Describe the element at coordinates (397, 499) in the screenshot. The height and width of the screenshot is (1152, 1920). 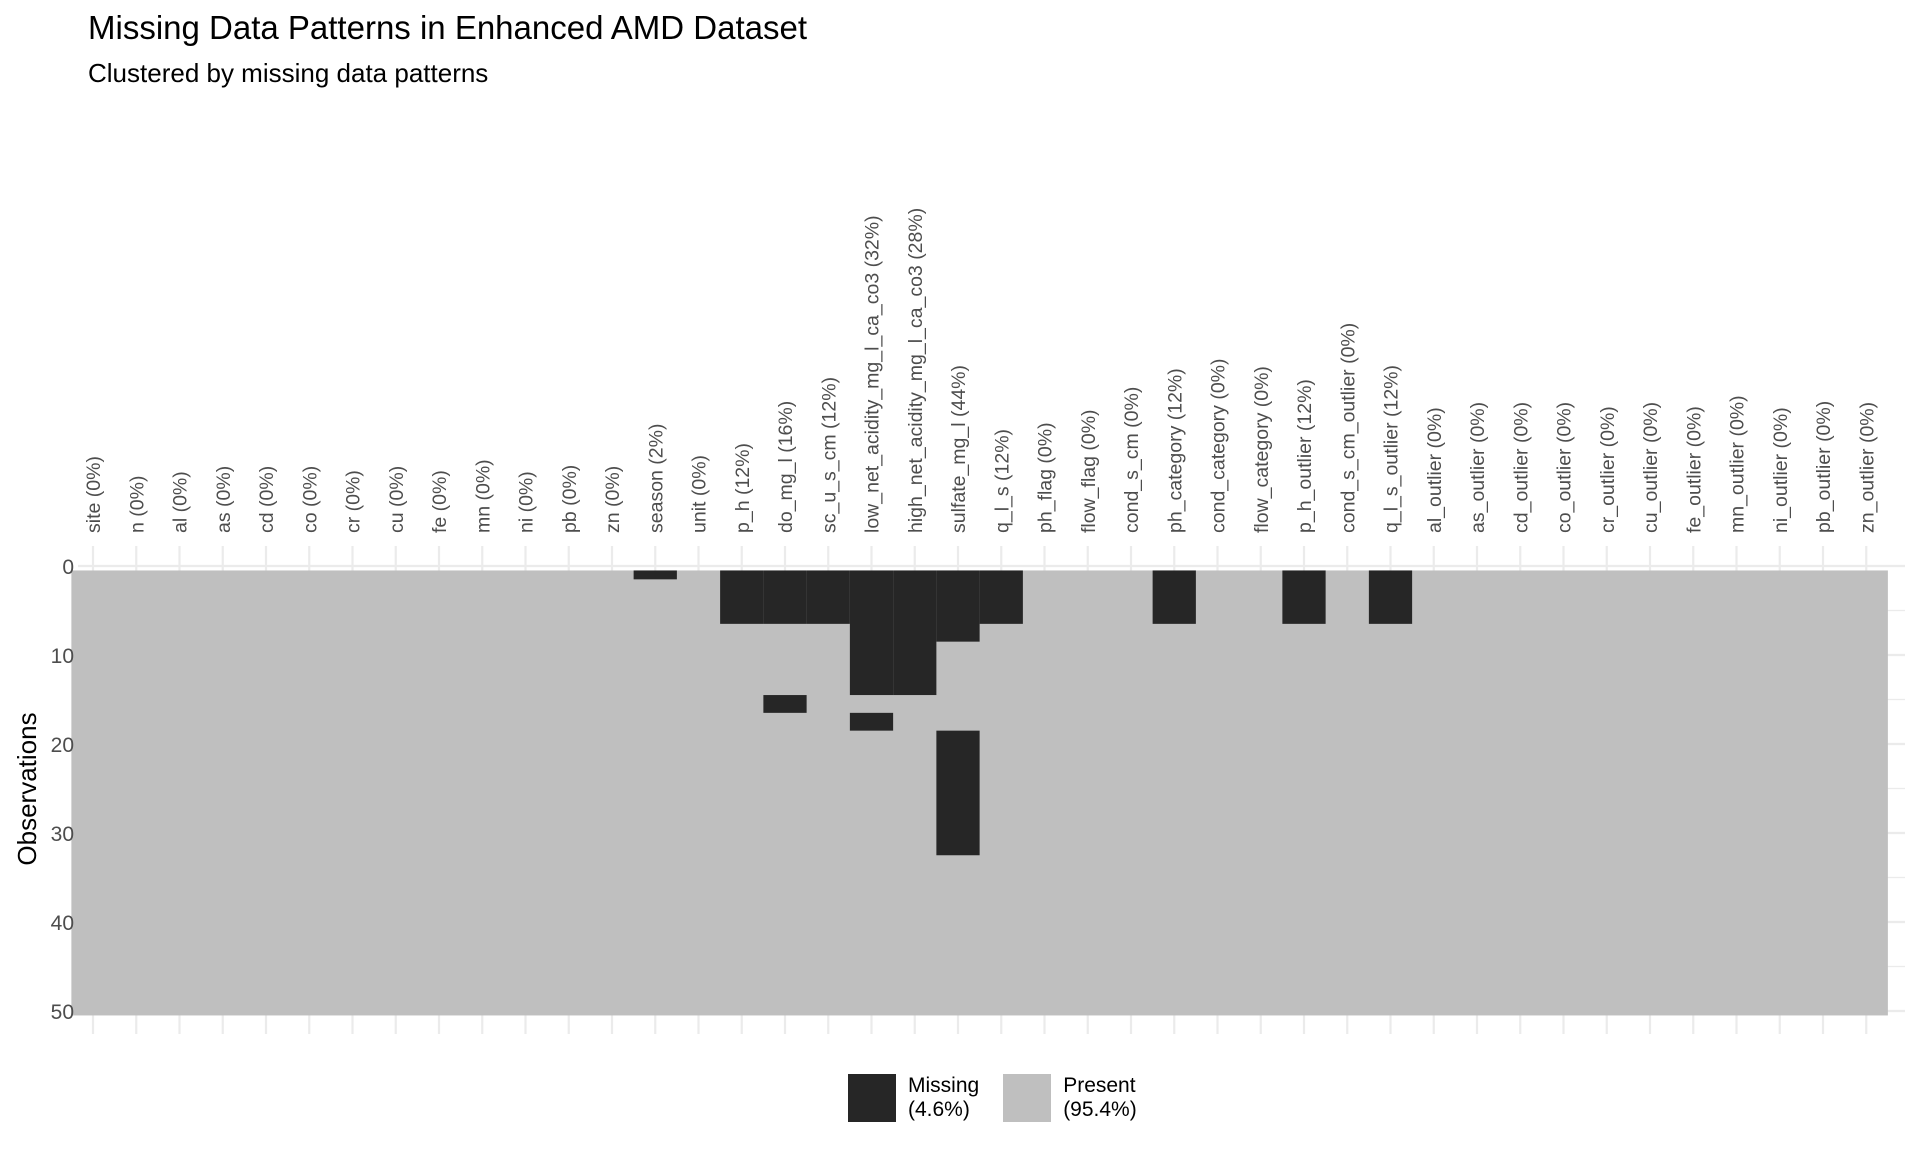
I see `column-label: cu (0%)` at that location.